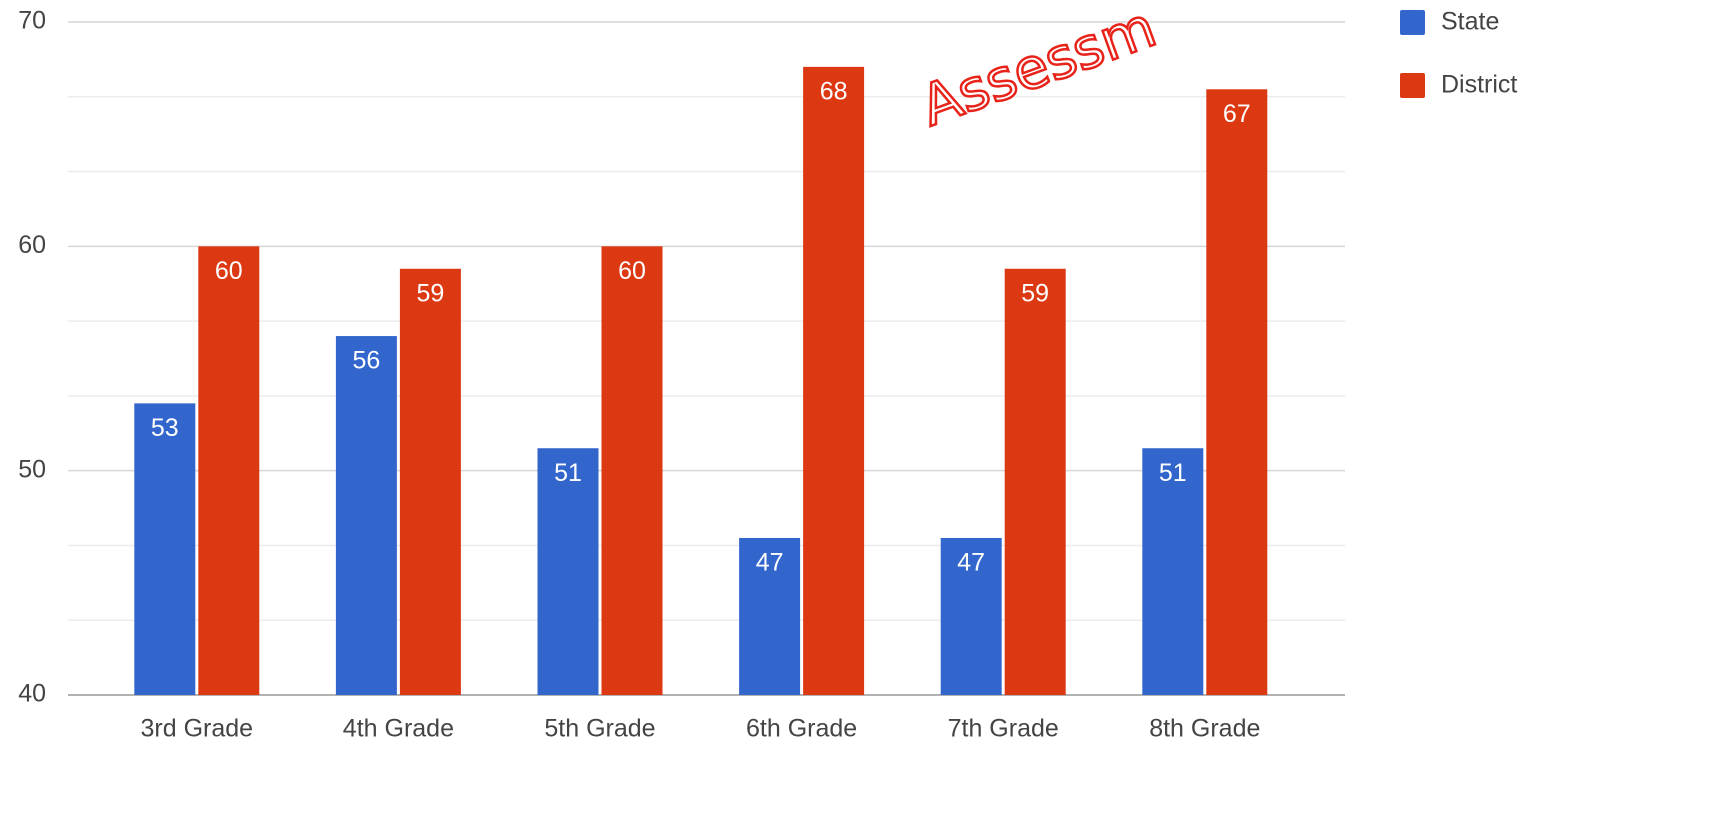  What do you see at coordinates (32, 21) in the screenshot?
I see `y-tick-label: 70` at bounding box center [32, 21].